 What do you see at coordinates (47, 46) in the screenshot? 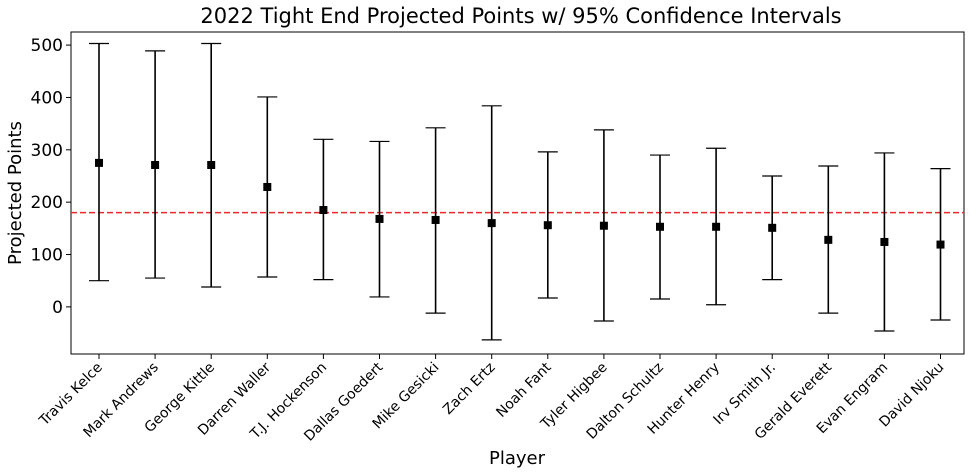
I see `y-tick-label: 500` at bounding box center [47, 46].